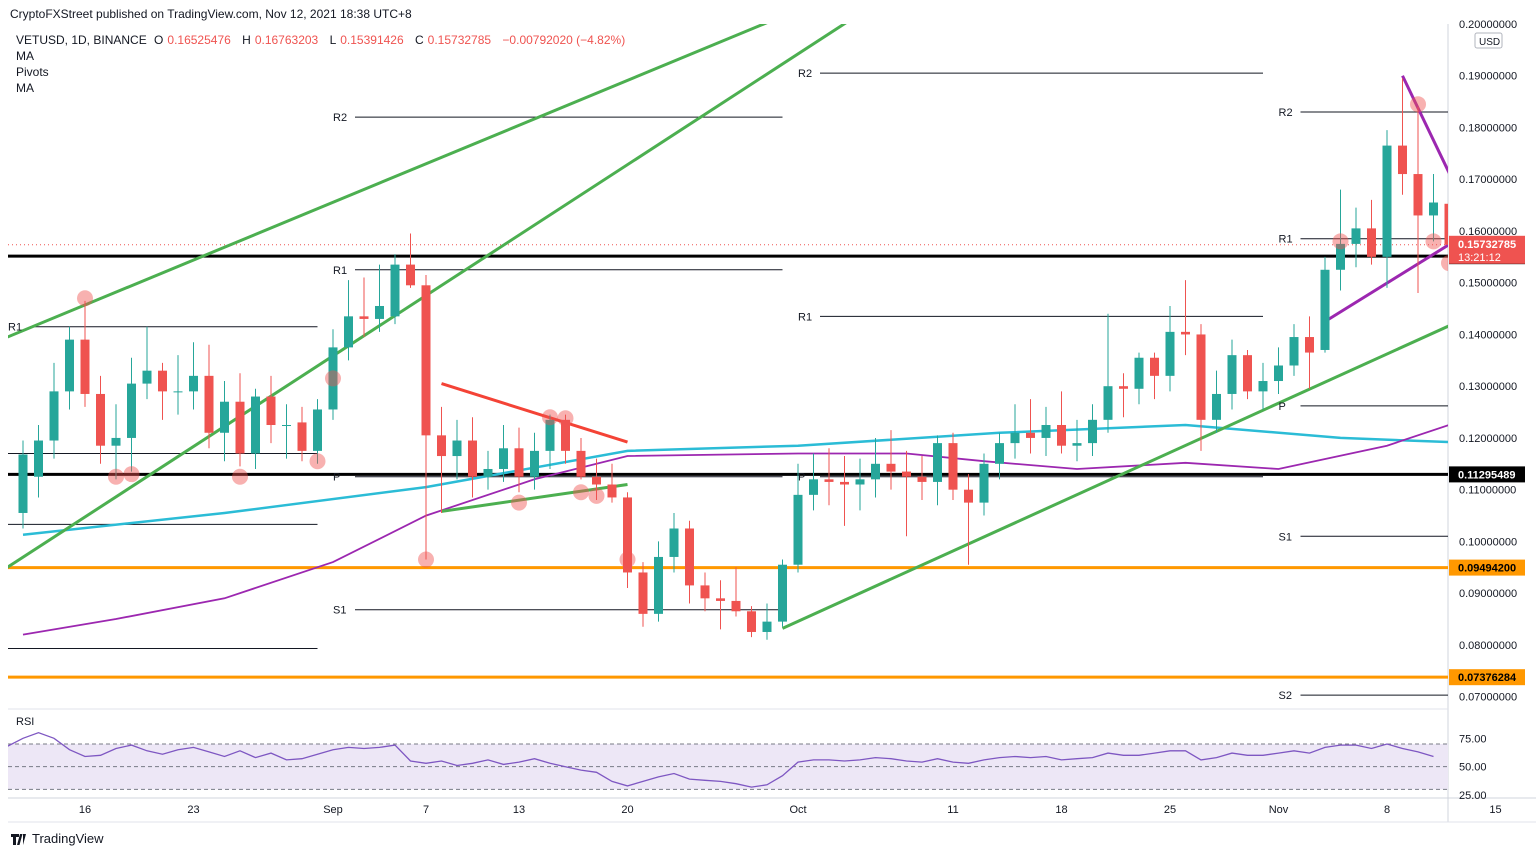 The image size is (1536, 856). What do you see at coordinates (1489, 42) in the screenshot?
I see `currency-label: USD` at bounding box center [1489, 42].